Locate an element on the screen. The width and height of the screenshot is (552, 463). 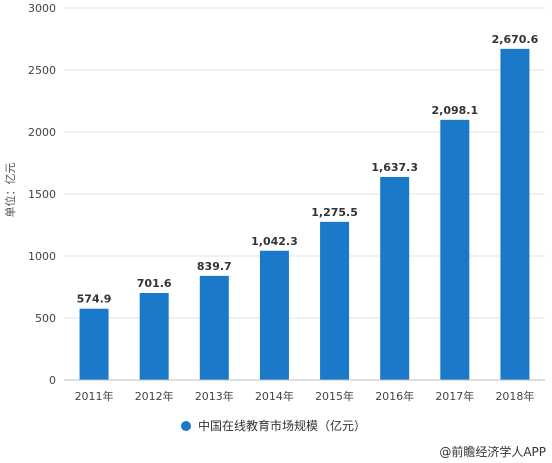
y-tick-label: 1500 is located at coordinates (42, 194).